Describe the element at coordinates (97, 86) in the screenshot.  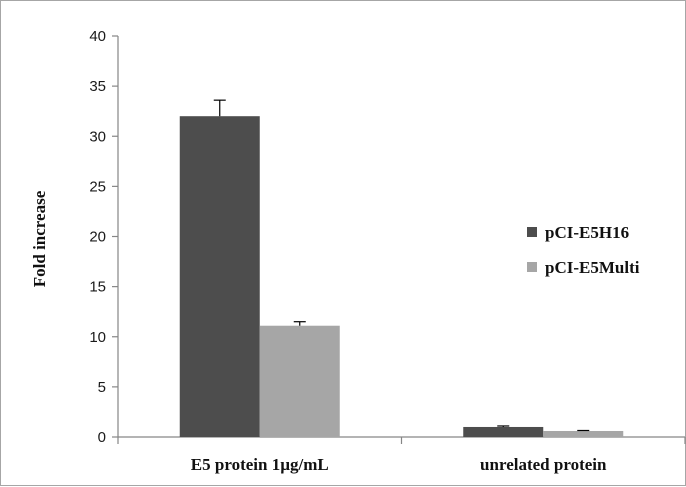
I see `y-tick-label: 35` at that location.